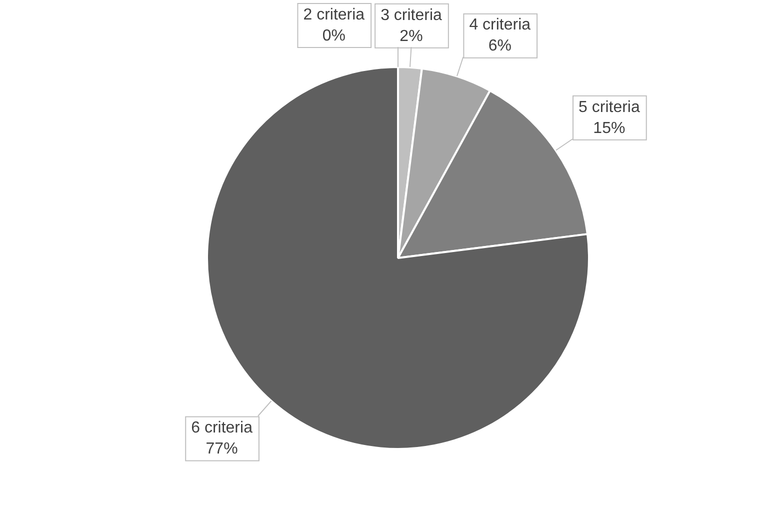  Describe the element at coordinates (222, 449) in the screenshot. I see `data-label: 77%` at that location.